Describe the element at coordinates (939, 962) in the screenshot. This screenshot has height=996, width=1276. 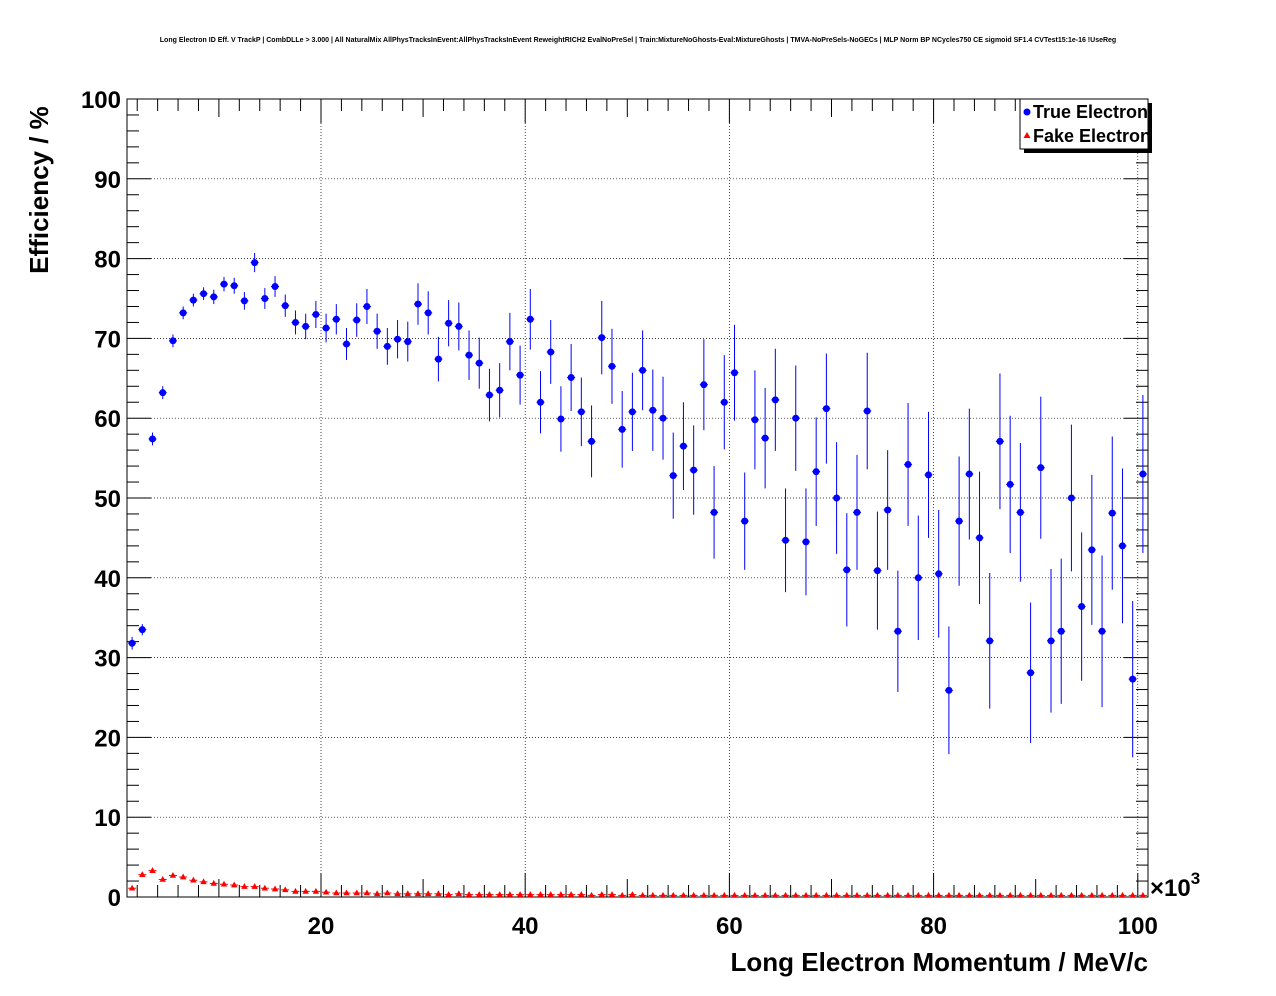
I see `x-axis-title: Long Electron Momentum / MeV/c` at that location.